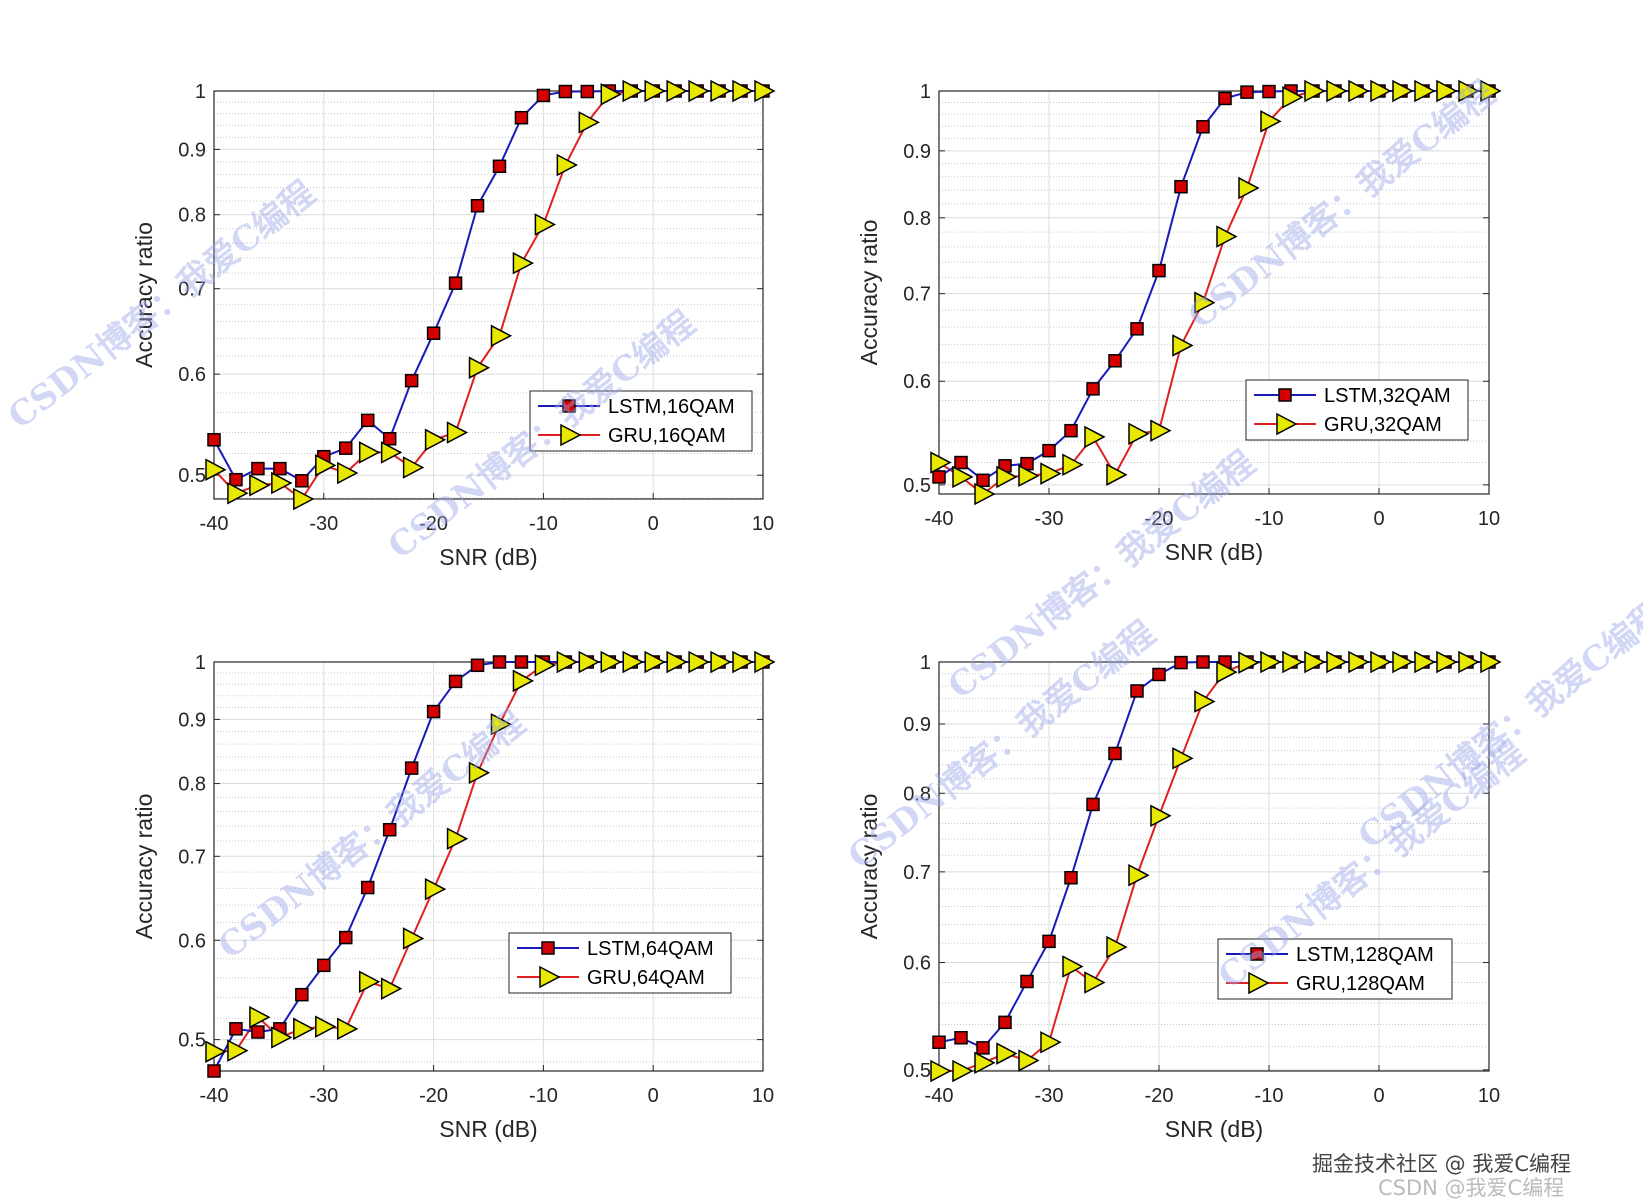 The width and height of the screenshot is (1643, 1204). What do you see at coordinates (646, 978) in the screenshot?
I see `legend-label: GRU,64QAM` at bounding box center [646, 978].